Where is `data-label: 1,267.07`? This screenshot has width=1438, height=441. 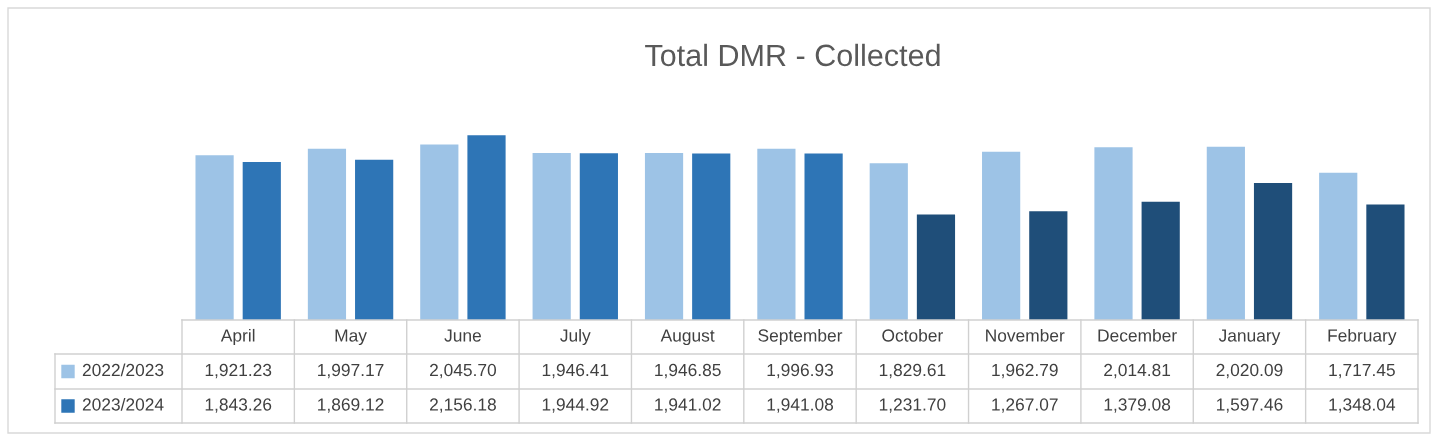 data-label: 1,267.07 is located at coordinates (1025, 405).